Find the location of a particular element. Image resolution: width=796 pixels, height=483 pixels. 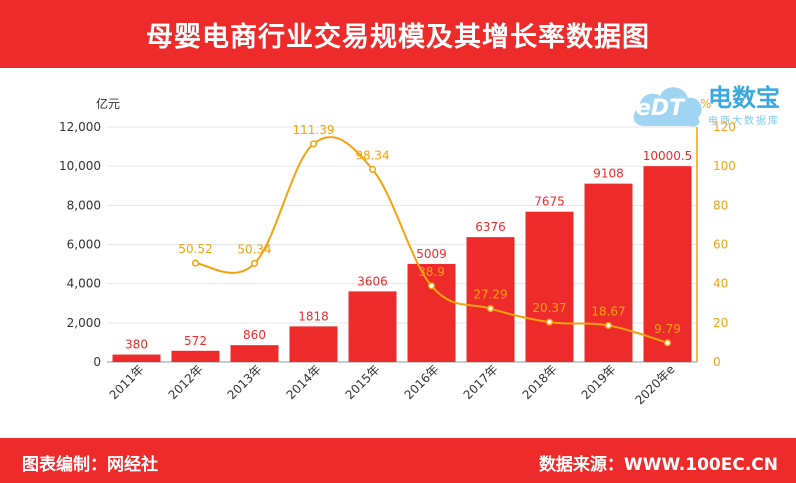

bar-value-label: 1818 is located at coordinates (313, 316).